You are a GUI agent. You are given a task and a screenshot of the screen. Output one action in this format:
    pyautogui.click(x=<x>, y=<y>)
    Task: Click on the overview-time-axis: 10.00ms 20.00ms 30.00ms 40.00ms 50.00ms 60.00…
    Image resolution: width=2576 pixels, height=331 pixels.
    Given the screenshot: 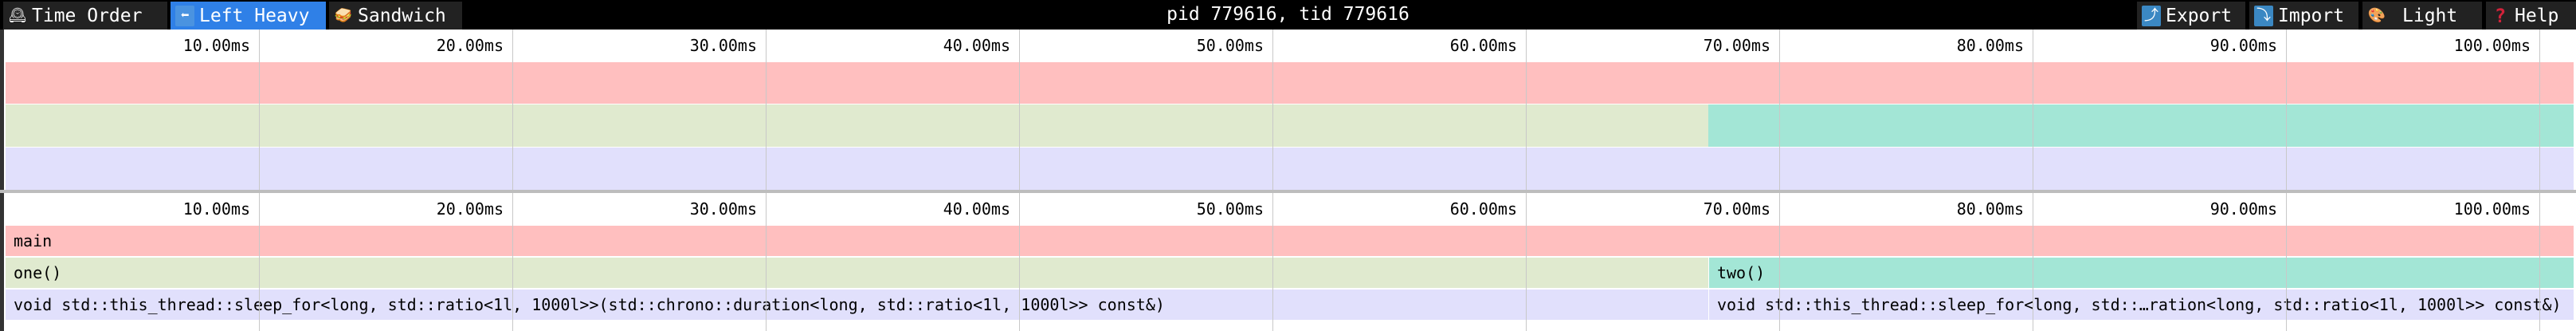 What is the action you would take?
    pyautogui.click(x=1290, y=46)
    